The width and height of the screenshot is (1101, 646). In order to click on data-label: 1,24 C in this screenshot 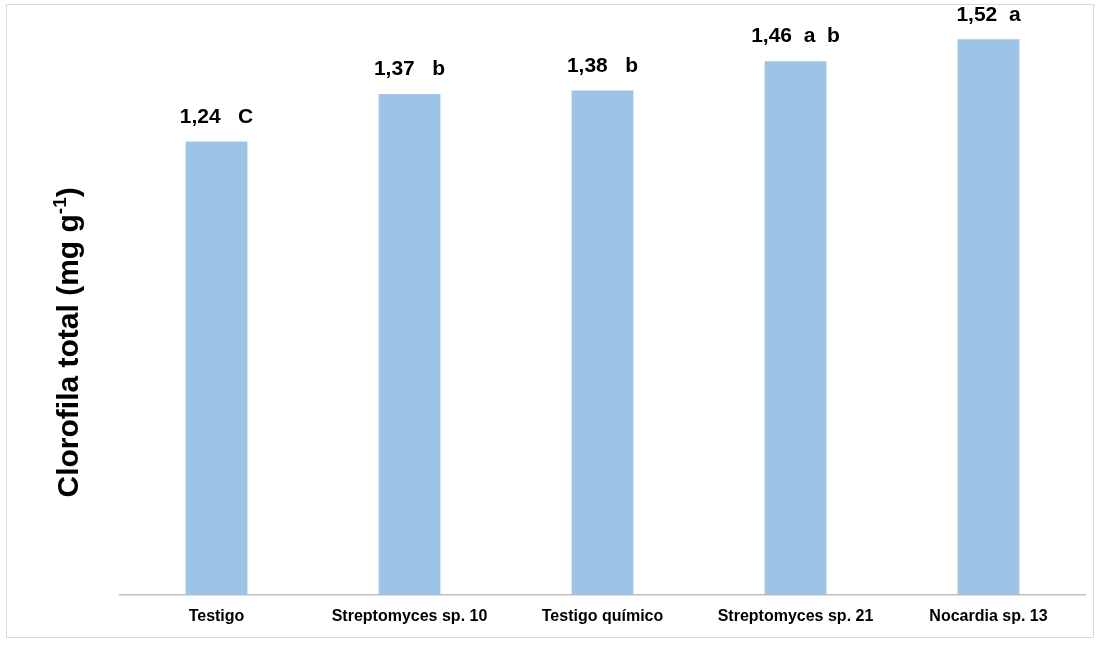, I will do `click(216, 115)`.